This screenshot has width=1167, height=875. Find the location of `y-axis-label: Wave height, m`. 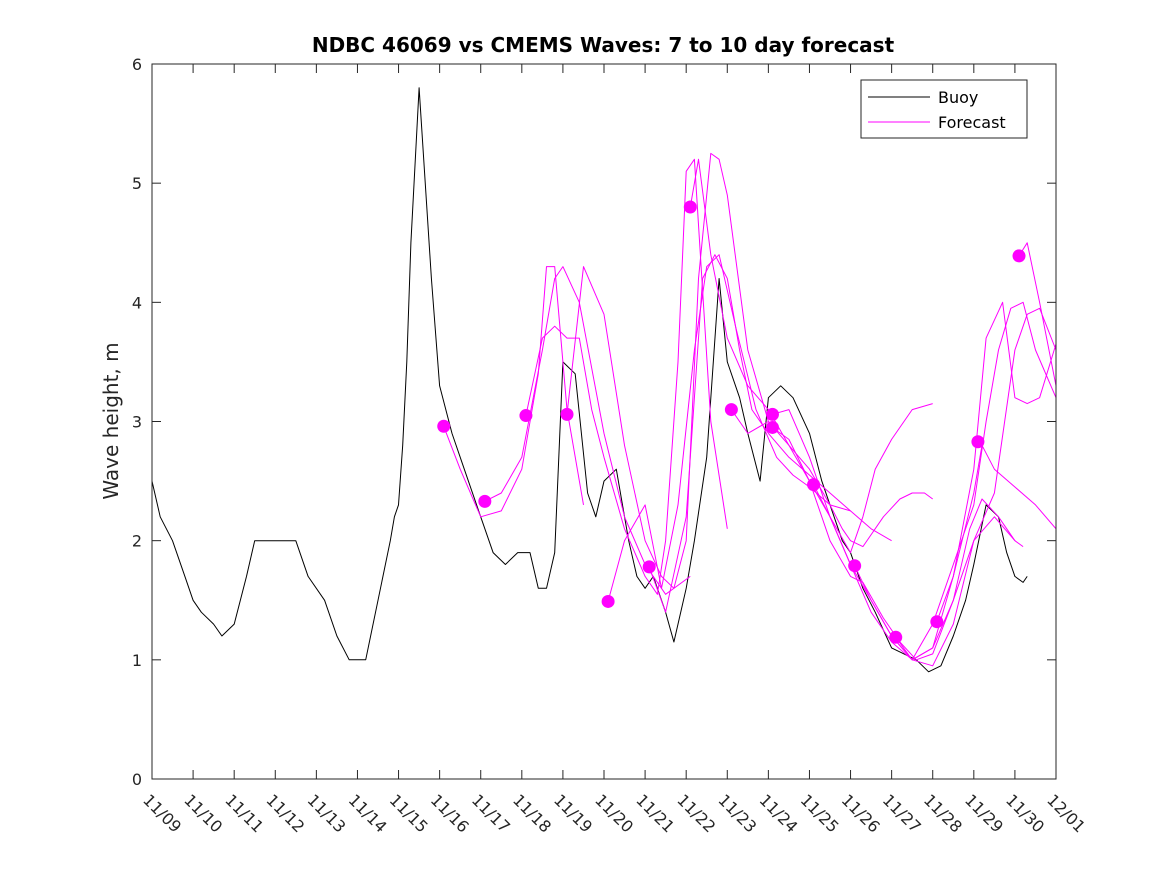

y-axis-label: Wave height, m is located at coordinates (111, 420).